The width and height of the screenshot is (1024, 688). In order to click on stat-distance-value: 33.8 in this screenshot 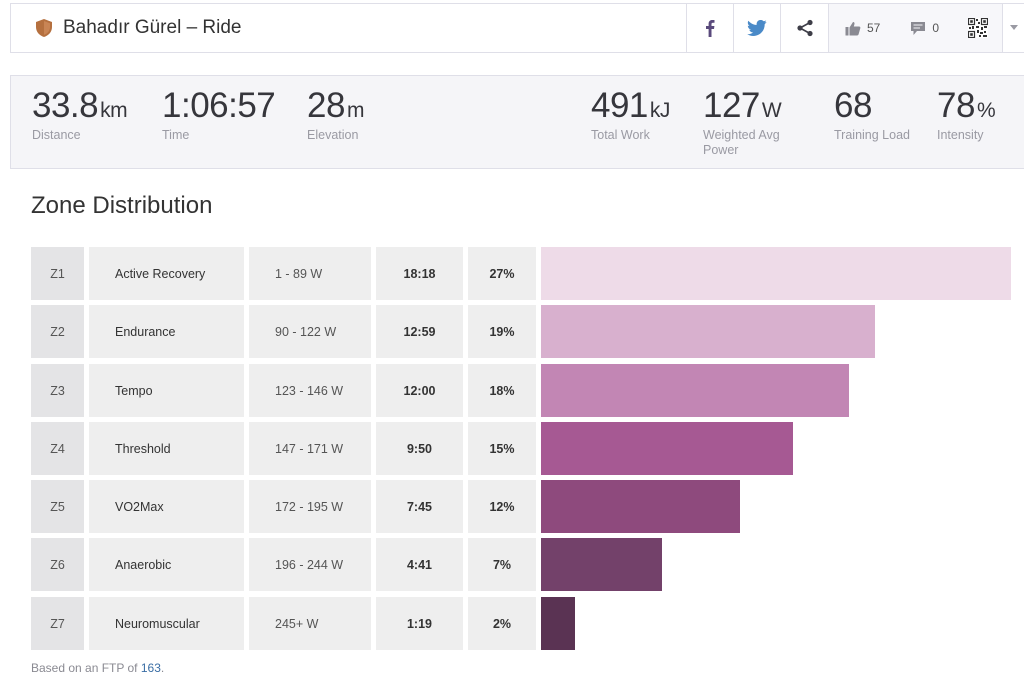, I will do `click(65, 105)`.